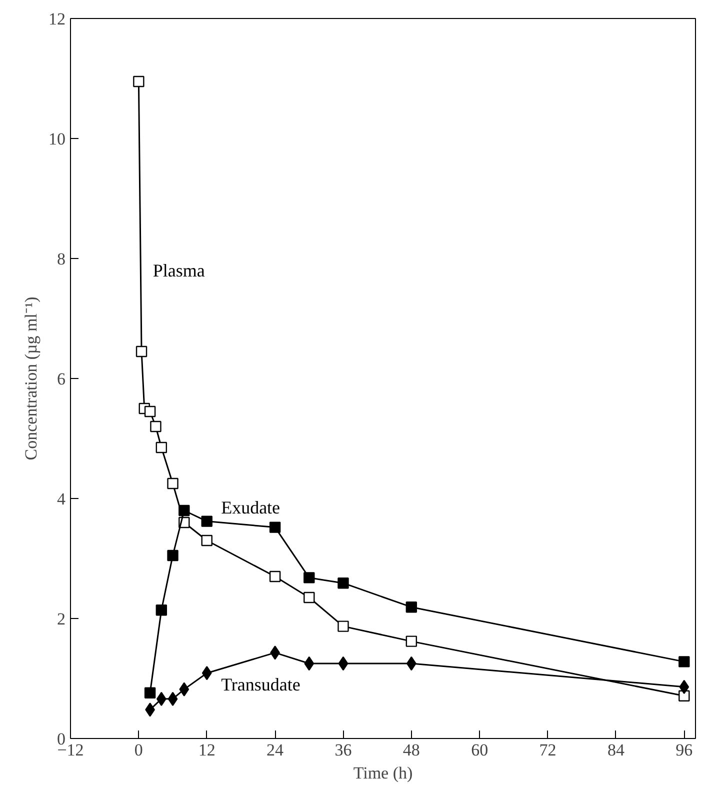 This screenshot has width=719, height=790. What do you see at coordinates (260, 684) in the screenshot?
I see `series-label: Transudate` at bounding box center [260, 684].